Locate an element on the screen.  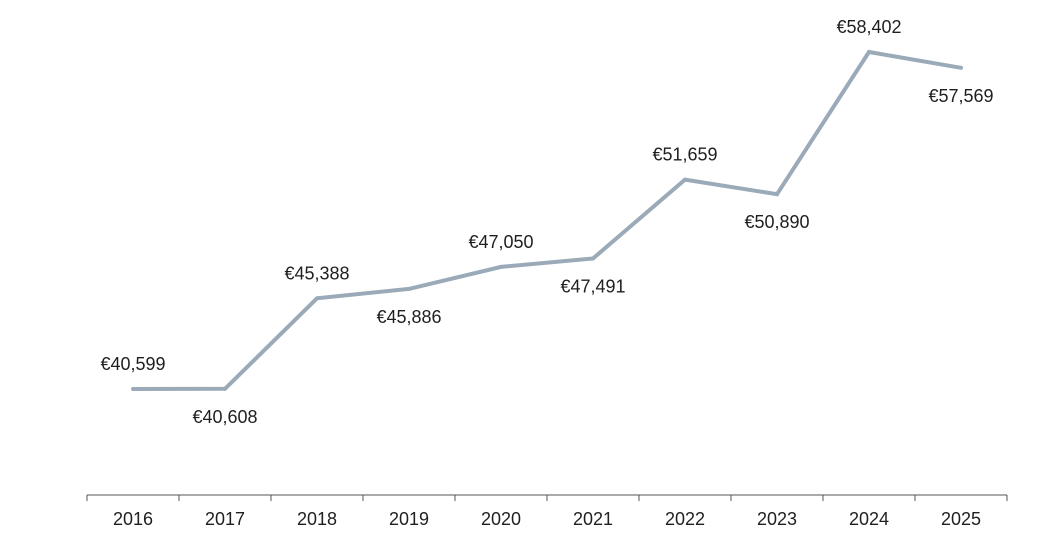
data-point-2023 is located at coordinates (777, 194).